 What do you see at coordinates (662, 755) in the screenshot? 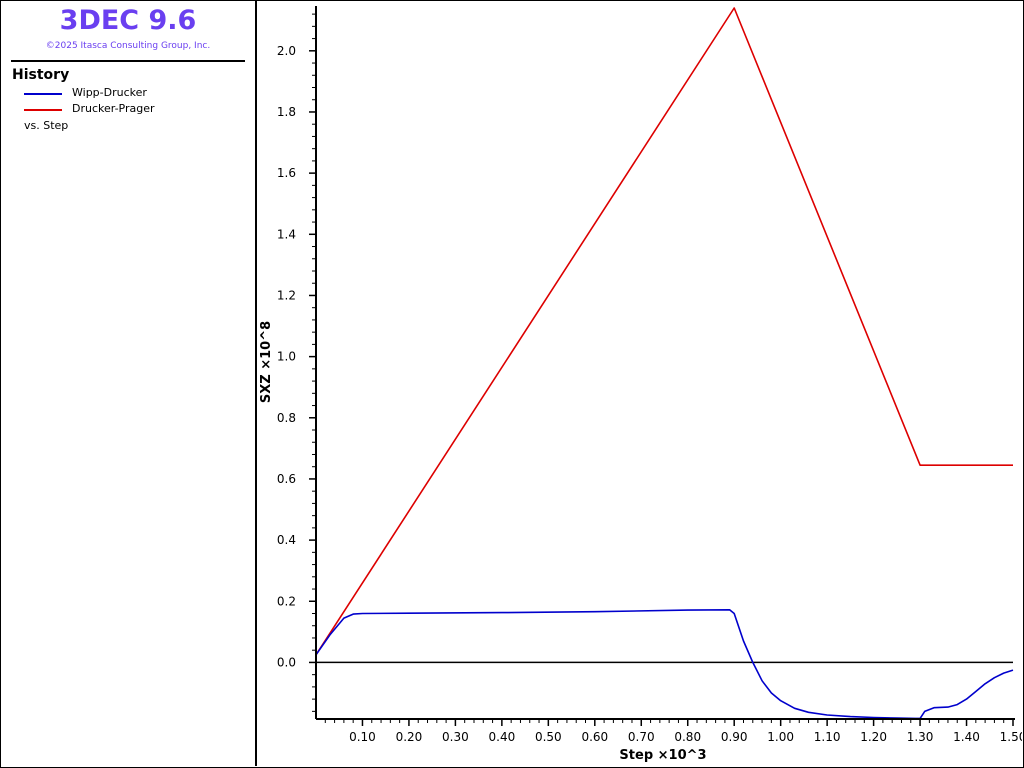
I see `x-axis-label: Step ×10^3` at bounding box center [662, 755].